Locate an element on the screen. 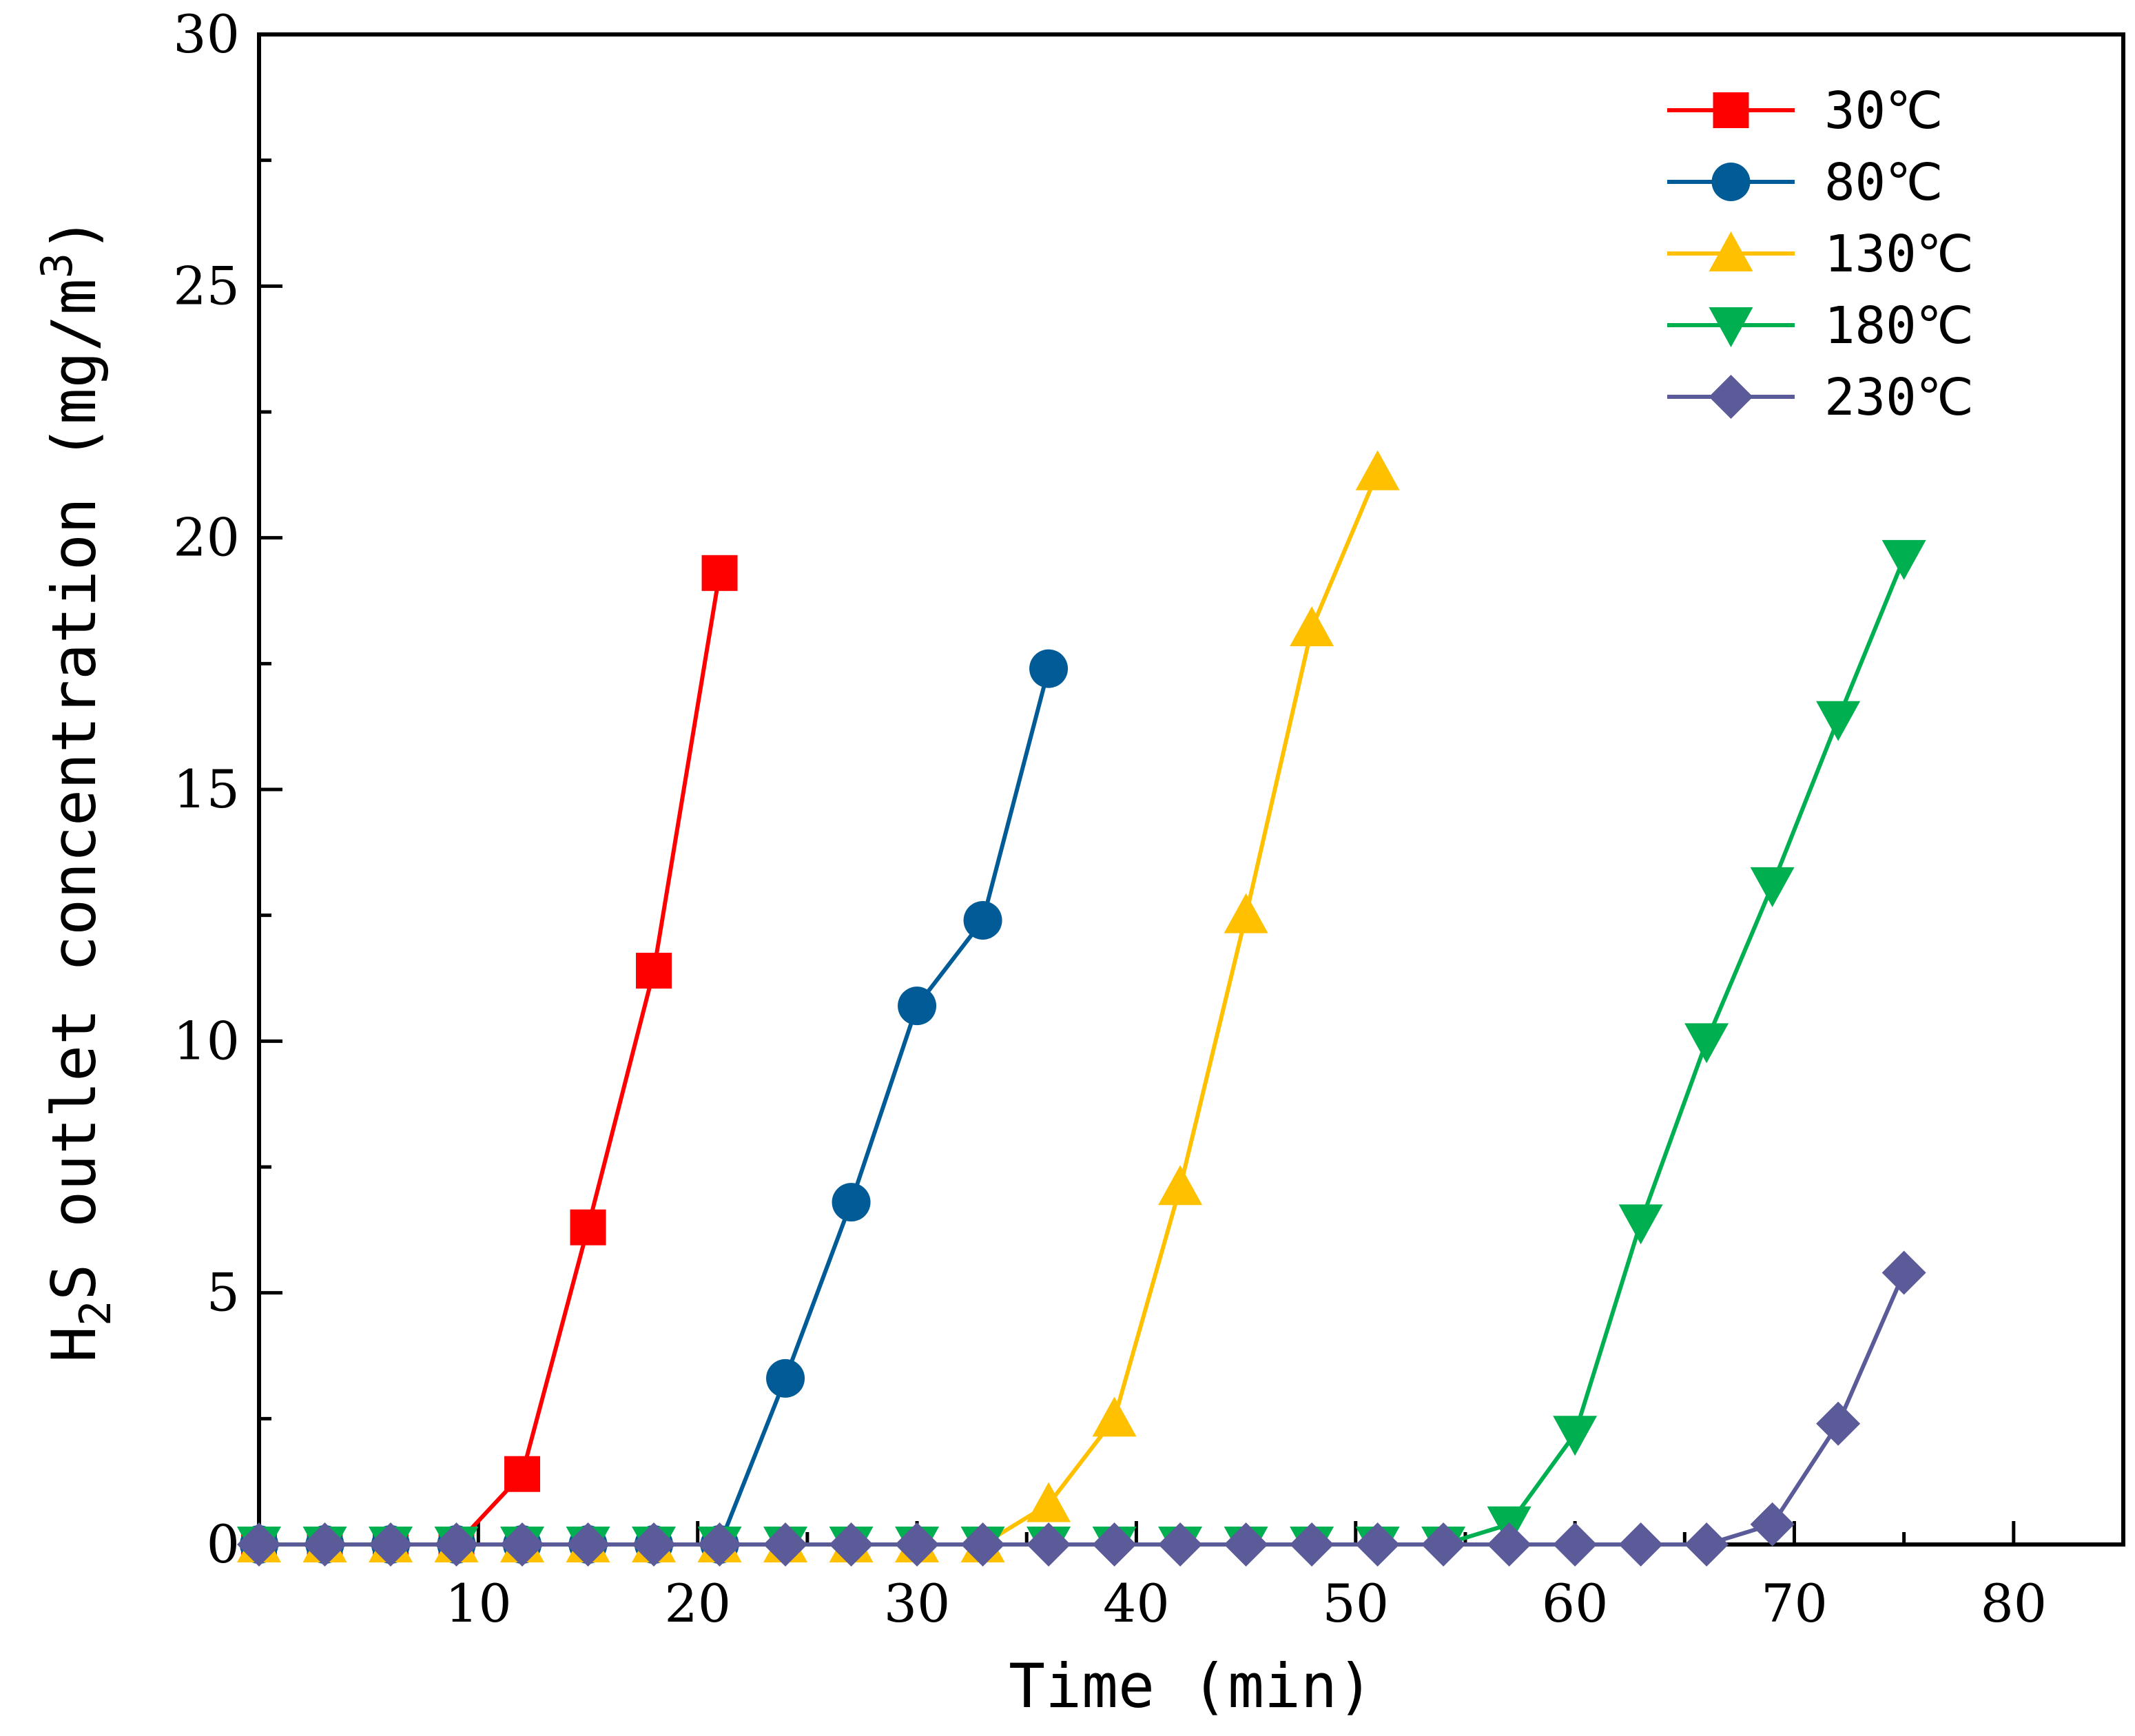 The height and width of the screenshot is (1736, 2135). legend-label: 80℃ is located at coordinates (1883, 182).